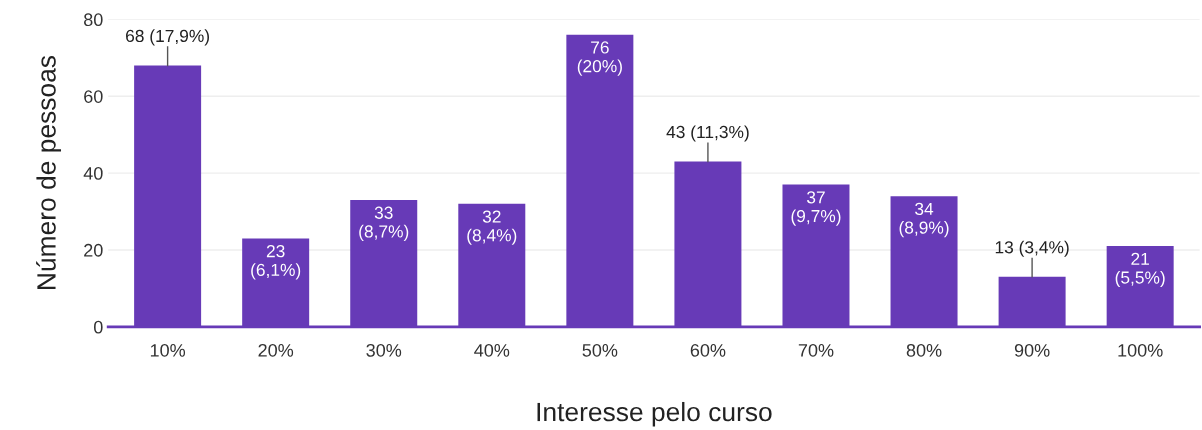 This screenshot has width=1202, height=430. I want to click on data-label: 33 (8,7%), so click(384, 223).